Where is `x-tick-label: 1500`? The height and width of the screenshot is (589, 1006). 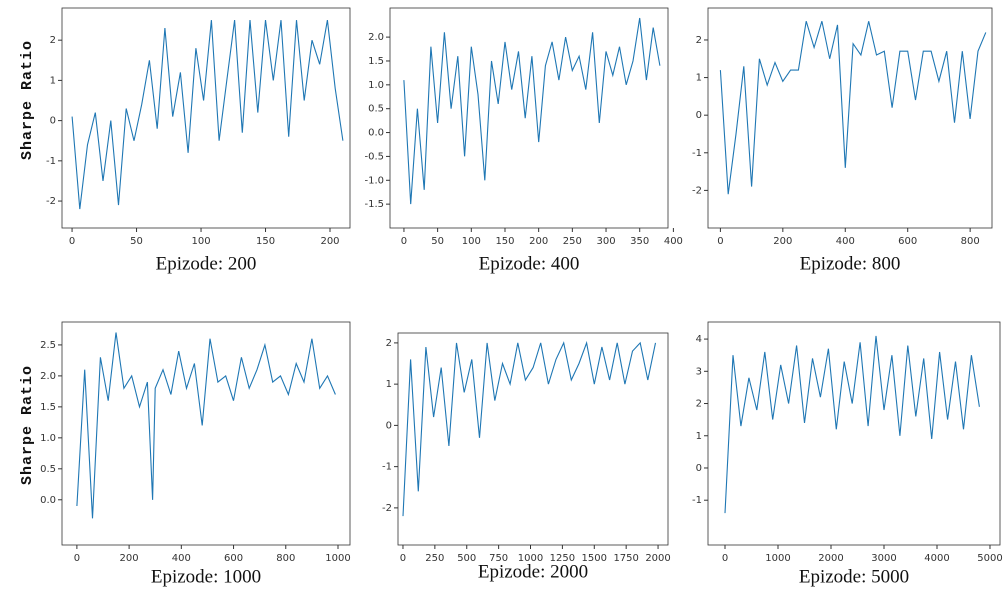 x-tick-label: 1500 is located at coordinates (594, 558).